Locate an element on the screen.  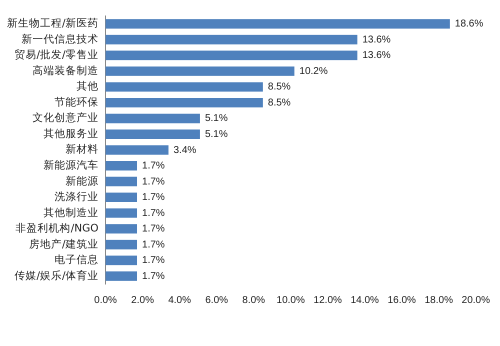
y-tick-label: 新能源汽车 is located at coordinates (71, 165).